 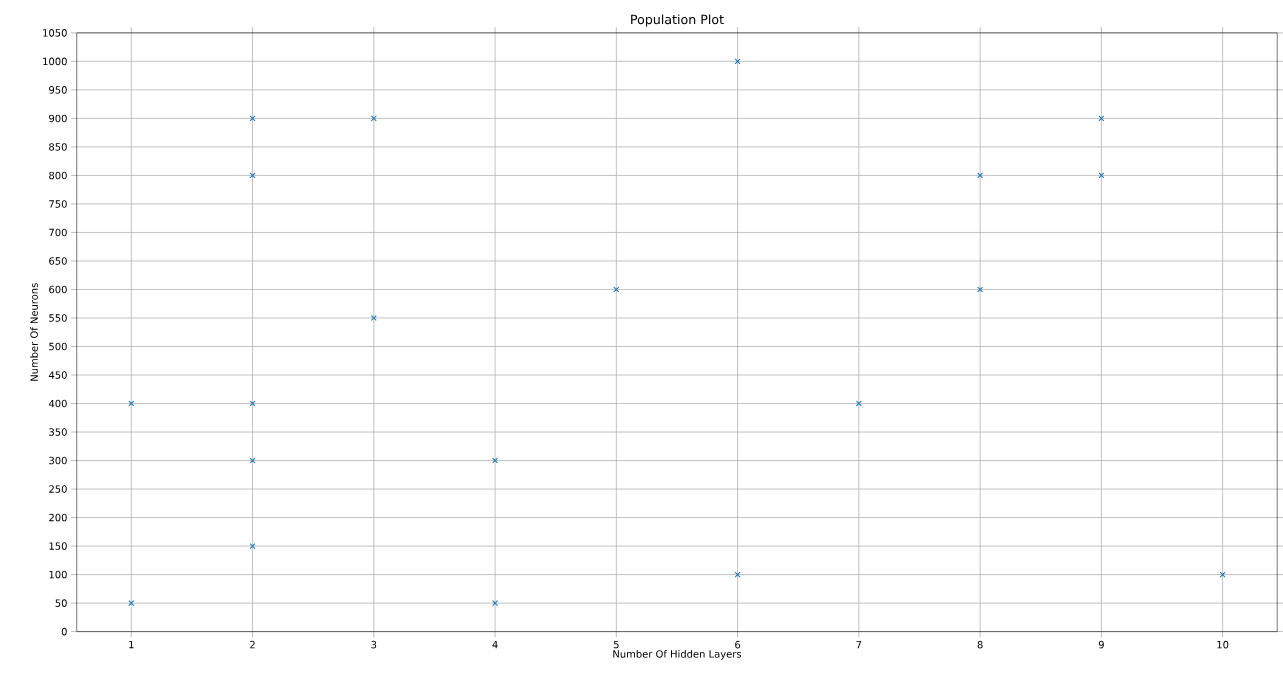 I want to click on y-tick-label: 500, so click(x=58, y=346).